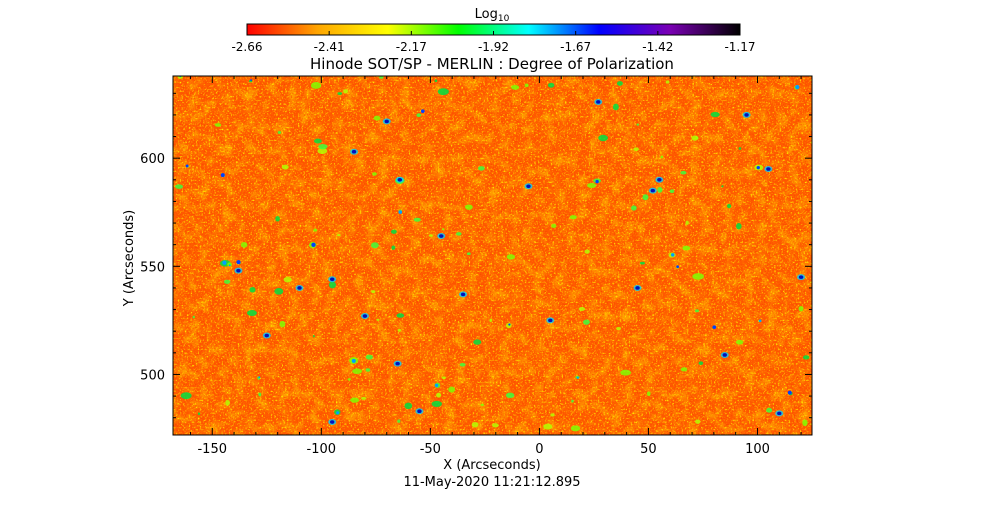  I want to click on colorbar-tick-label: -1.42, so click(657, 47).